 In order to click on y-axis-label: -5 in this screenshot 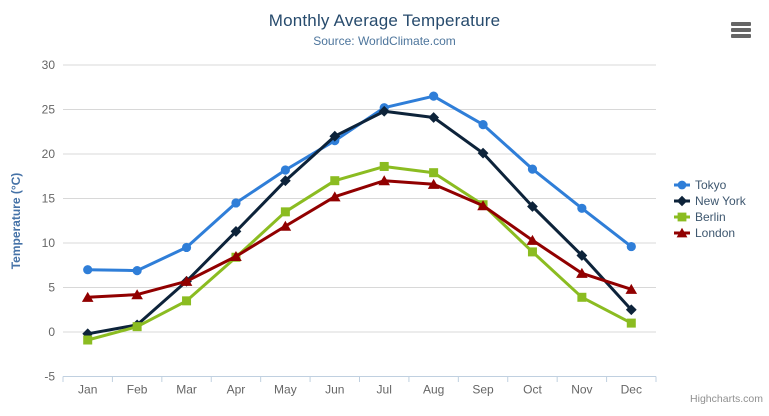, I will do `click(49, 377)`.